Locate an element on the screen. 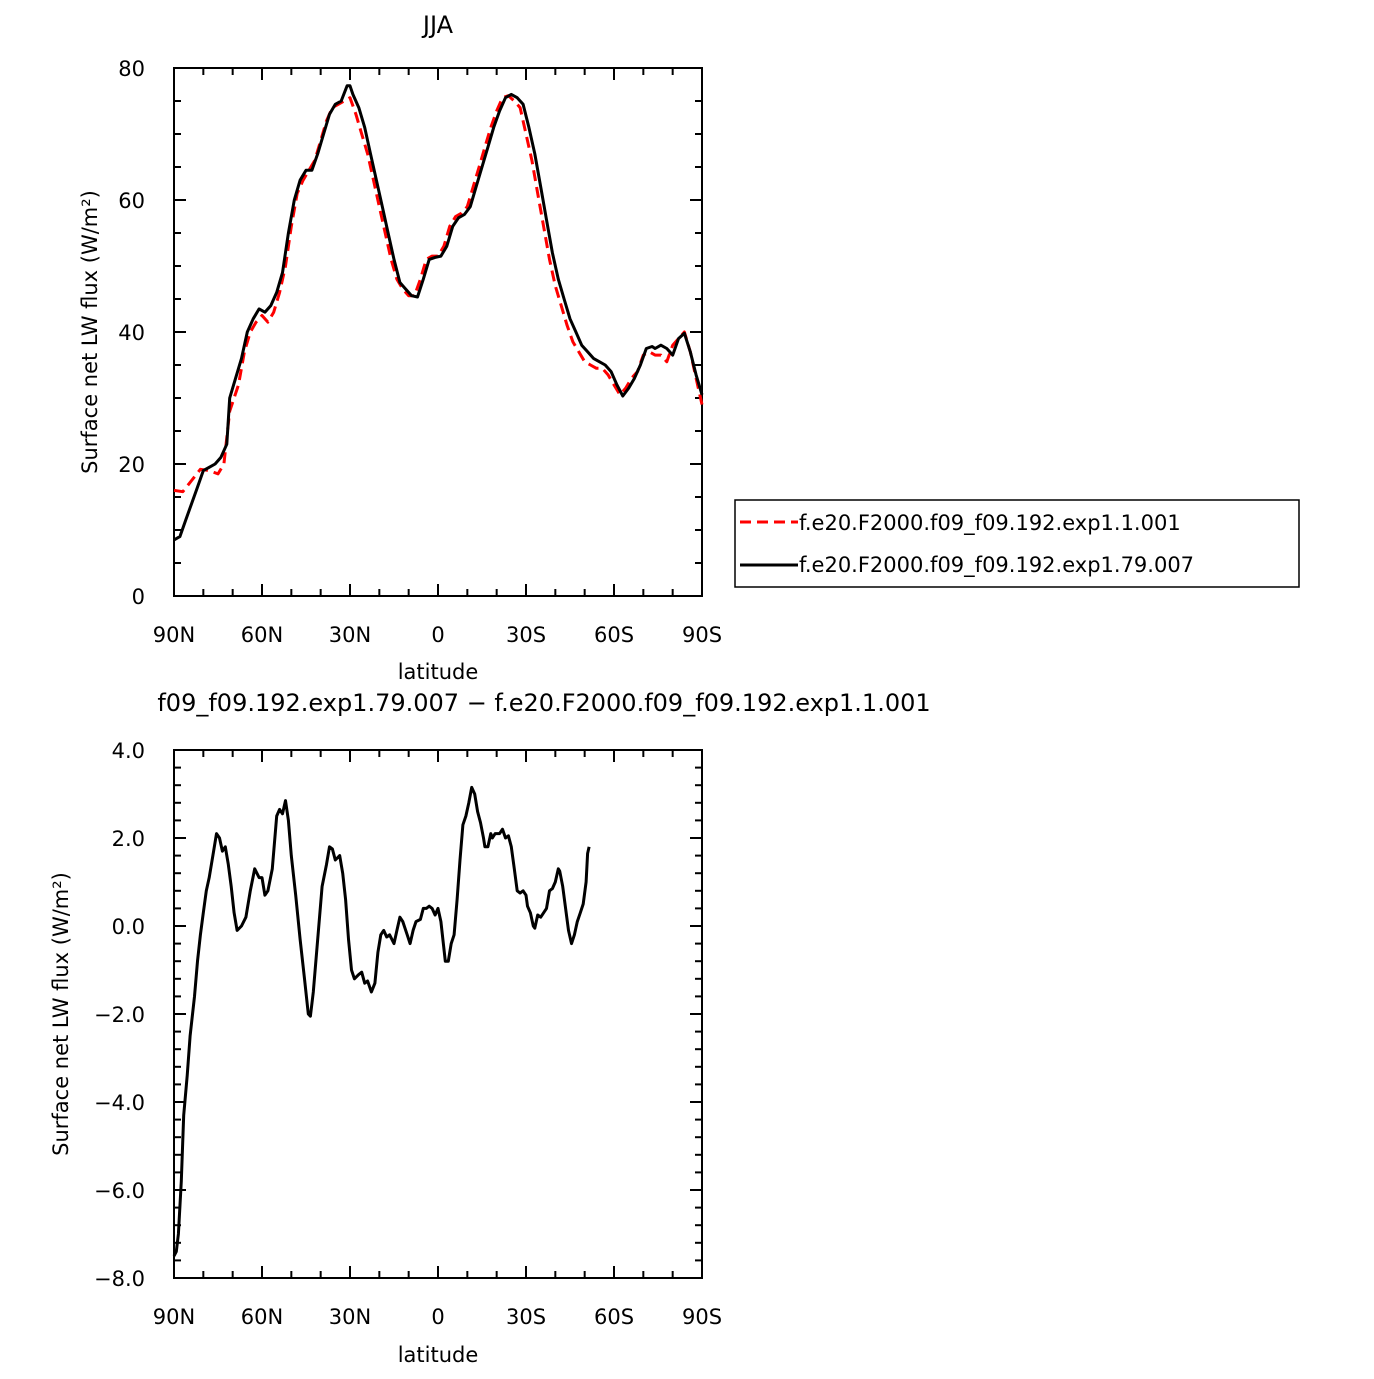 The height and width of the screenshot is (1379, 1374). top-y-axis-title: Surface net LW flux (W/m²) is located at coordinates (90, 332).